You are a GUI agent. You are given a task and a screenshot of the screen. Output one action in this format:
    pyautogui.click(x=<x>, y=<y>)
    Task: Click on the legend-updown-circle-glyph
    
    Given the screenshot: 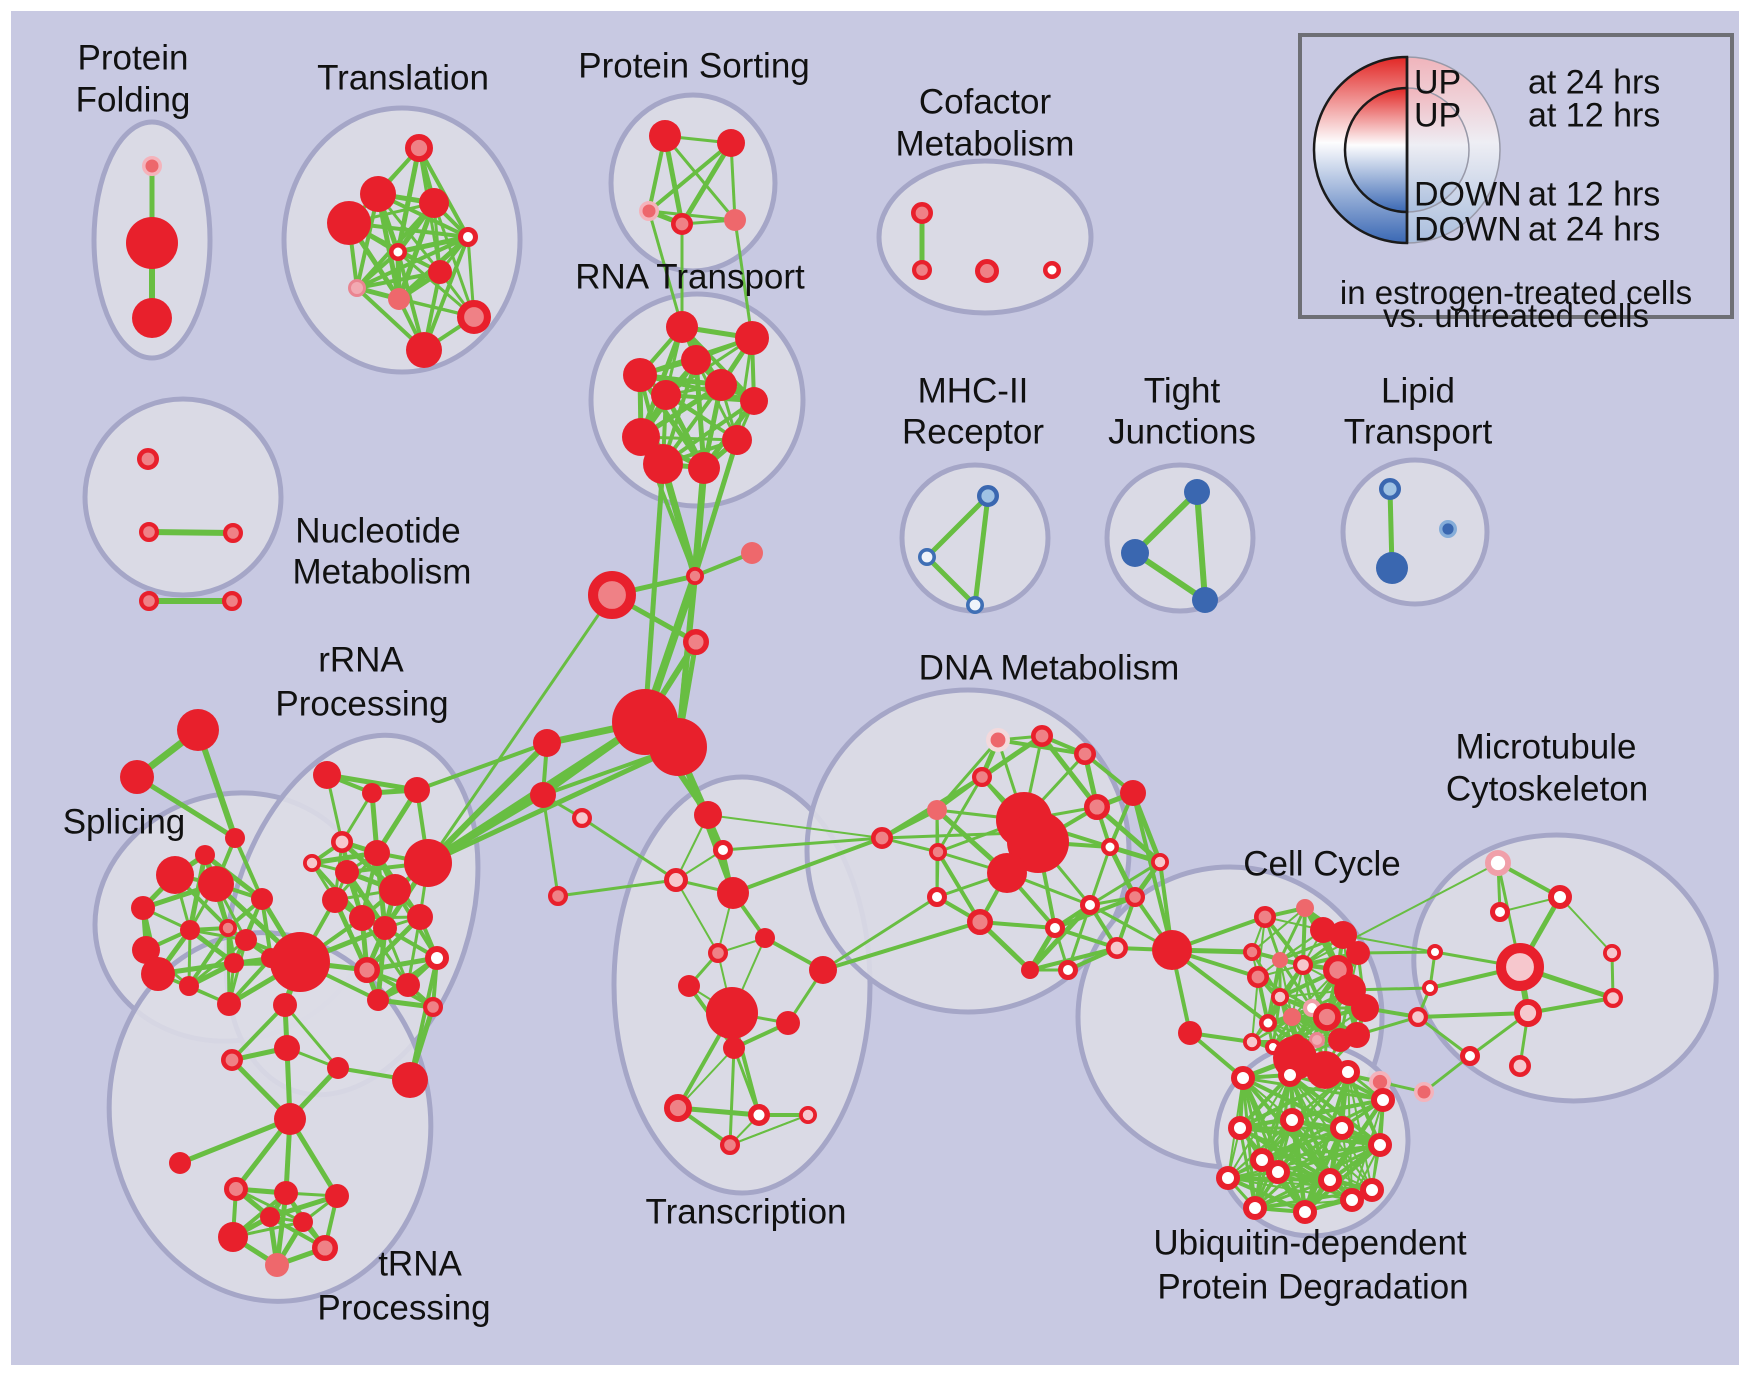 What is the action you would take?
    pyautogui.click(x=1406, y=150)
    